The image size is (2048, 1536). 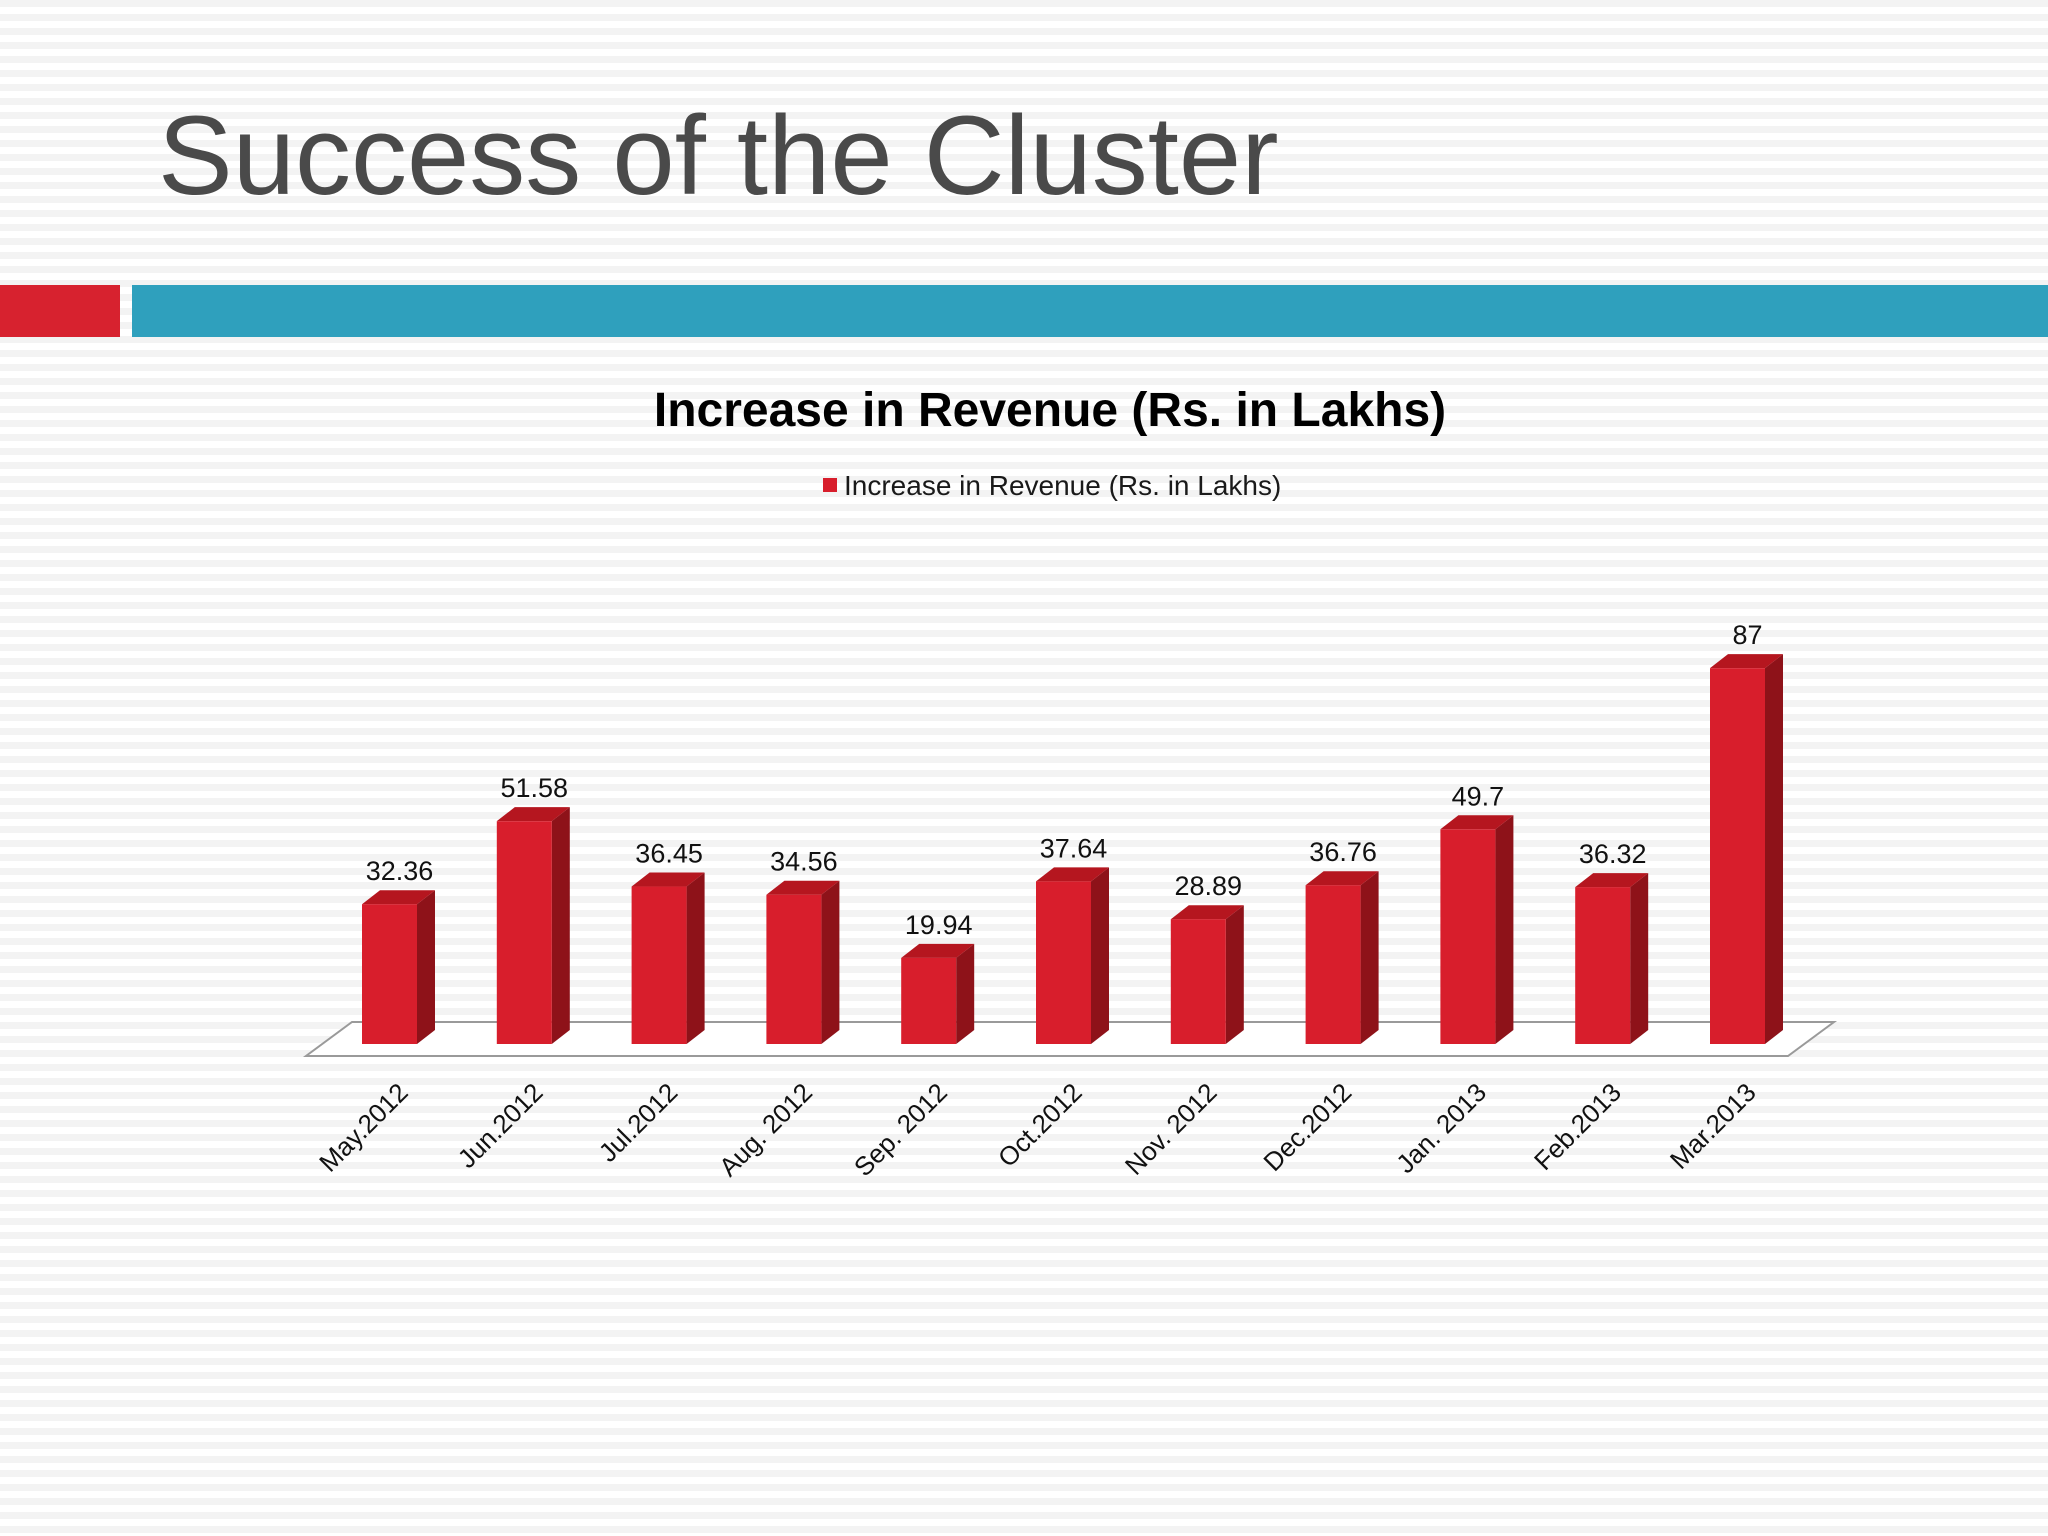 I want to click on x-tick-label: Sep. 2012, so click(x=900, y=1129).